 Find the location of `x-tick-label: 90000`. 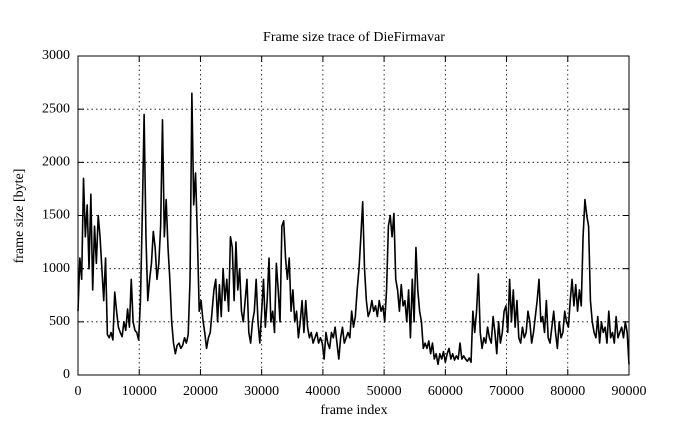

x-tick-label: 90000 is located at coordinates (629, 391).